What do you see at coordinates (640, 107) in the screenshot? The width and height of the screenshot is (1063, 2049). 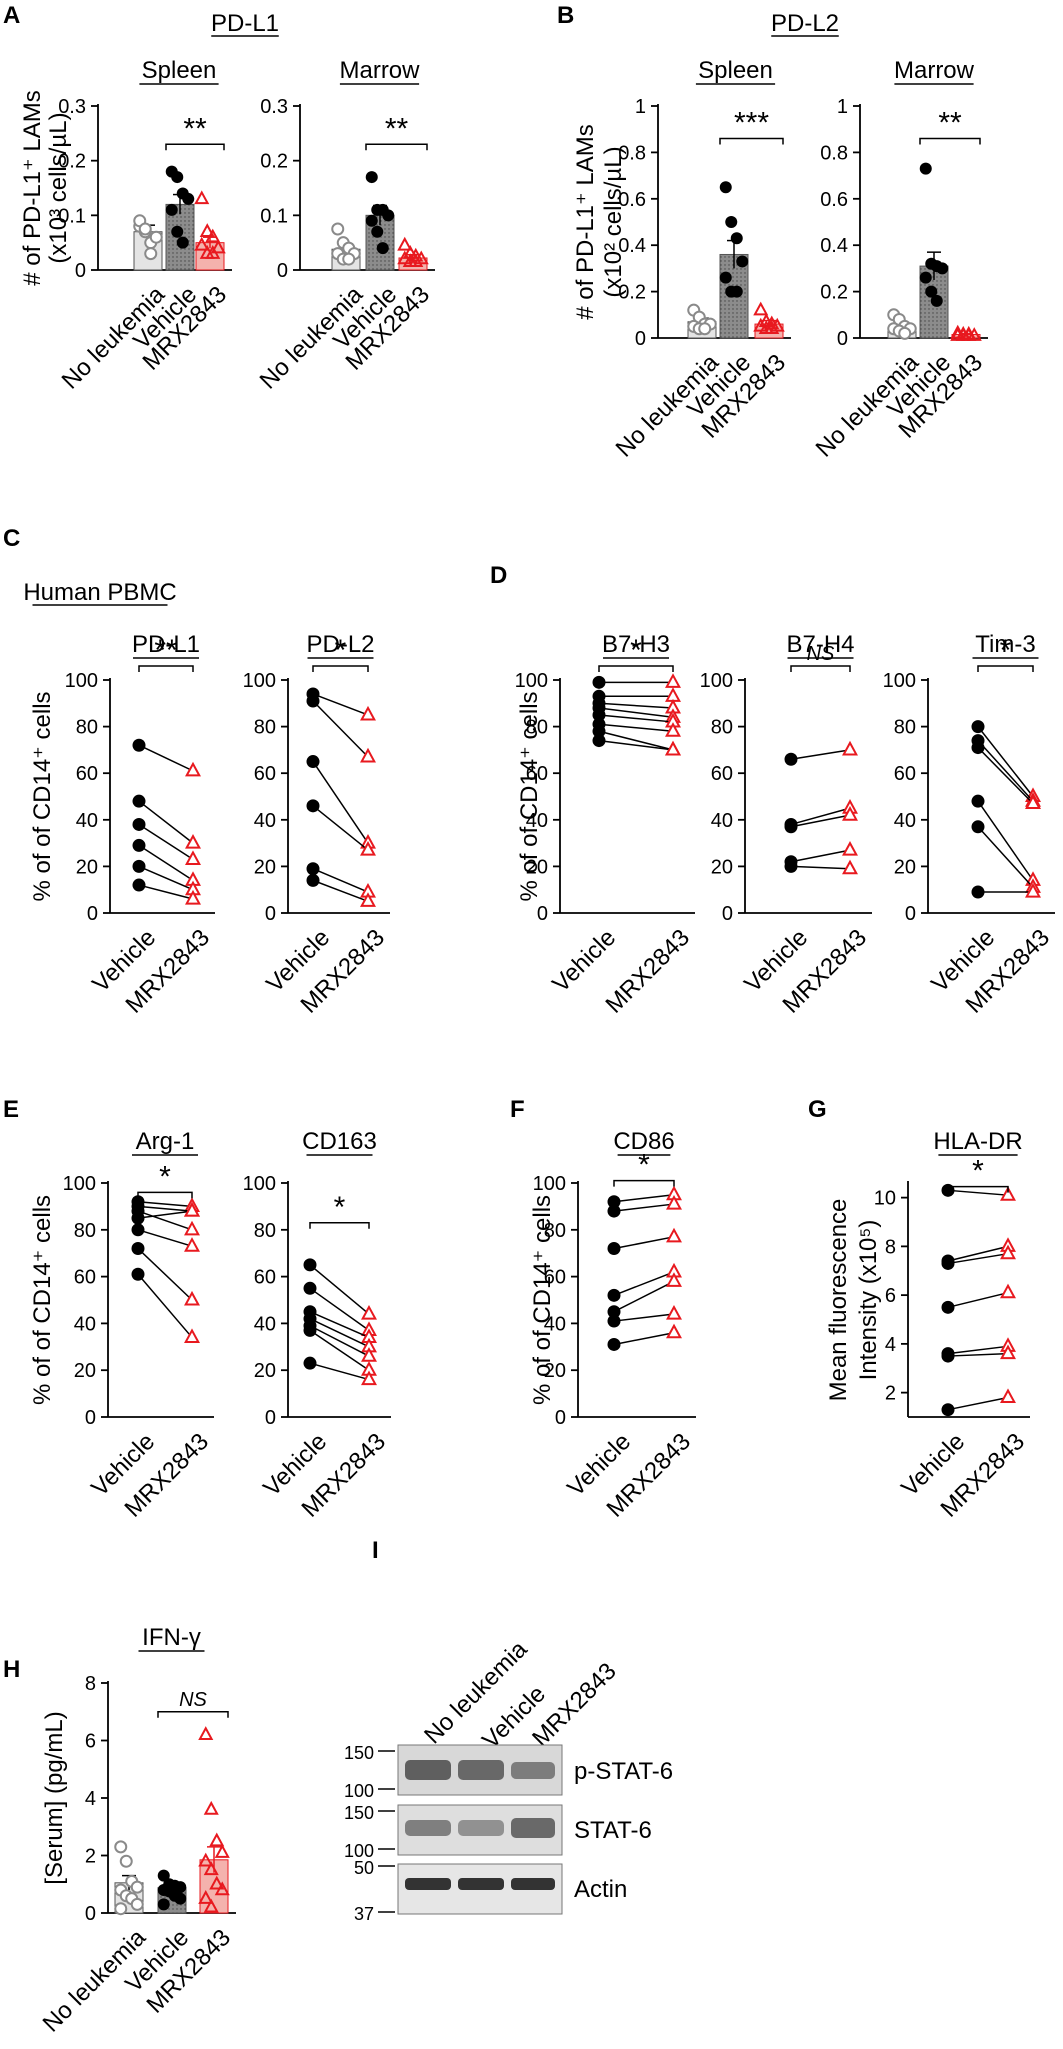 I see `y-tick-label: 1` at bounding box center [640, 107].